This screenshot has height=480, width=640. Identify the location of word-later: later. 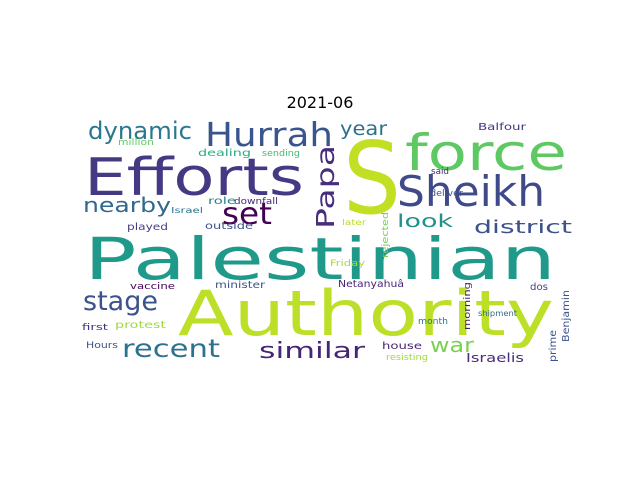
(354, 222).